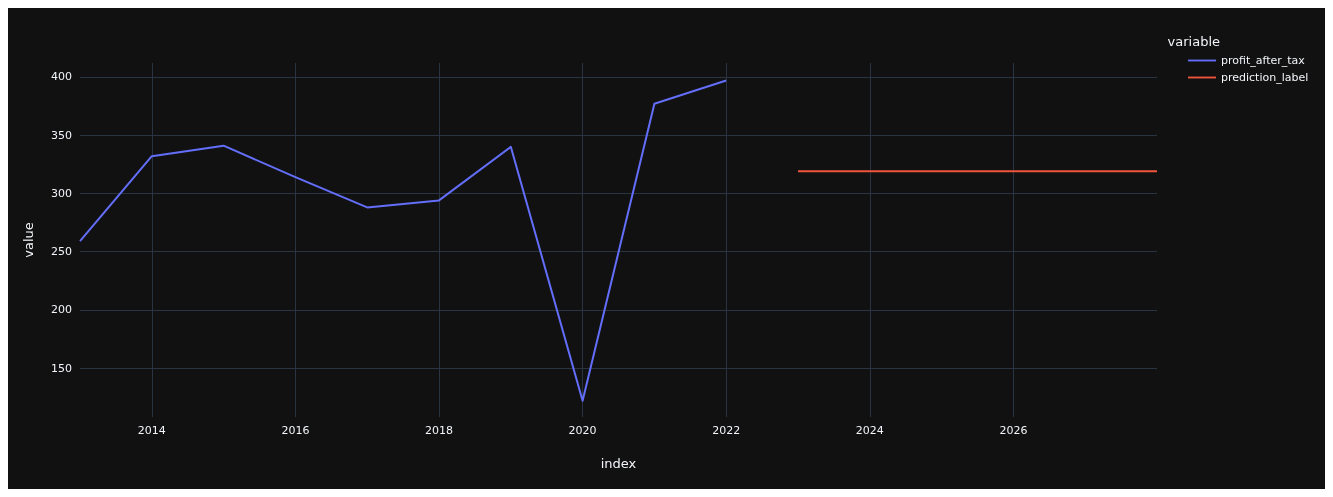 Image resolution: width=1333 pixels, height=497 pixels. Describe the element at coordinates (1263, 60) in the screenshot. I see `legend-label: profit_after_tax` at that location.